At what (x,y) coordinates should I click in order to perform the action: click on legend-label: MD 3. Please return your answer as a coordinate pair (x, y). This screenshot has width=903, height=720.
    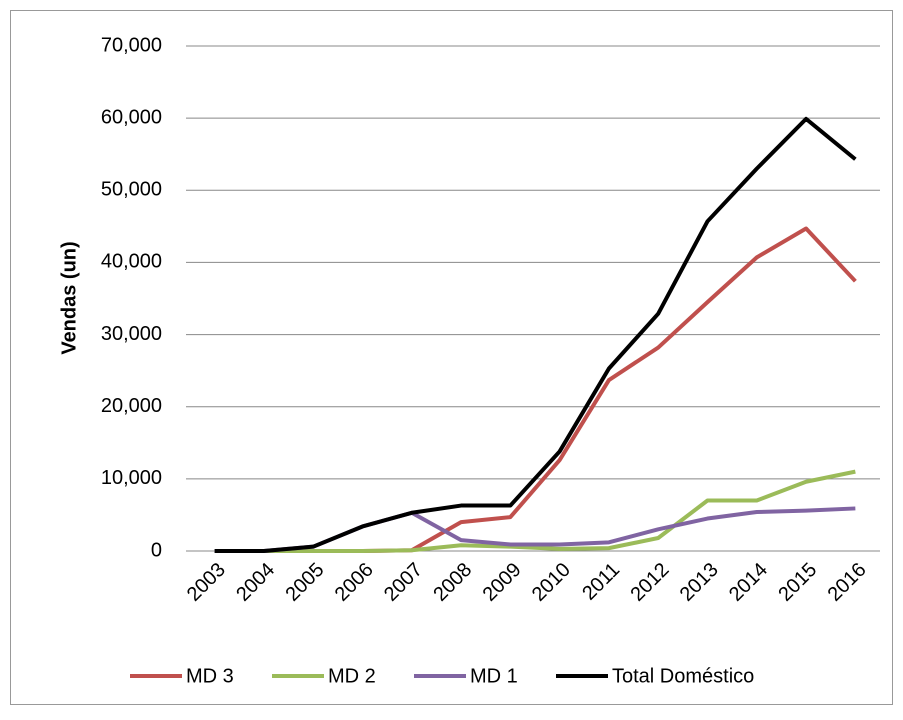
    Looking at the image, I should click on (210, 676).